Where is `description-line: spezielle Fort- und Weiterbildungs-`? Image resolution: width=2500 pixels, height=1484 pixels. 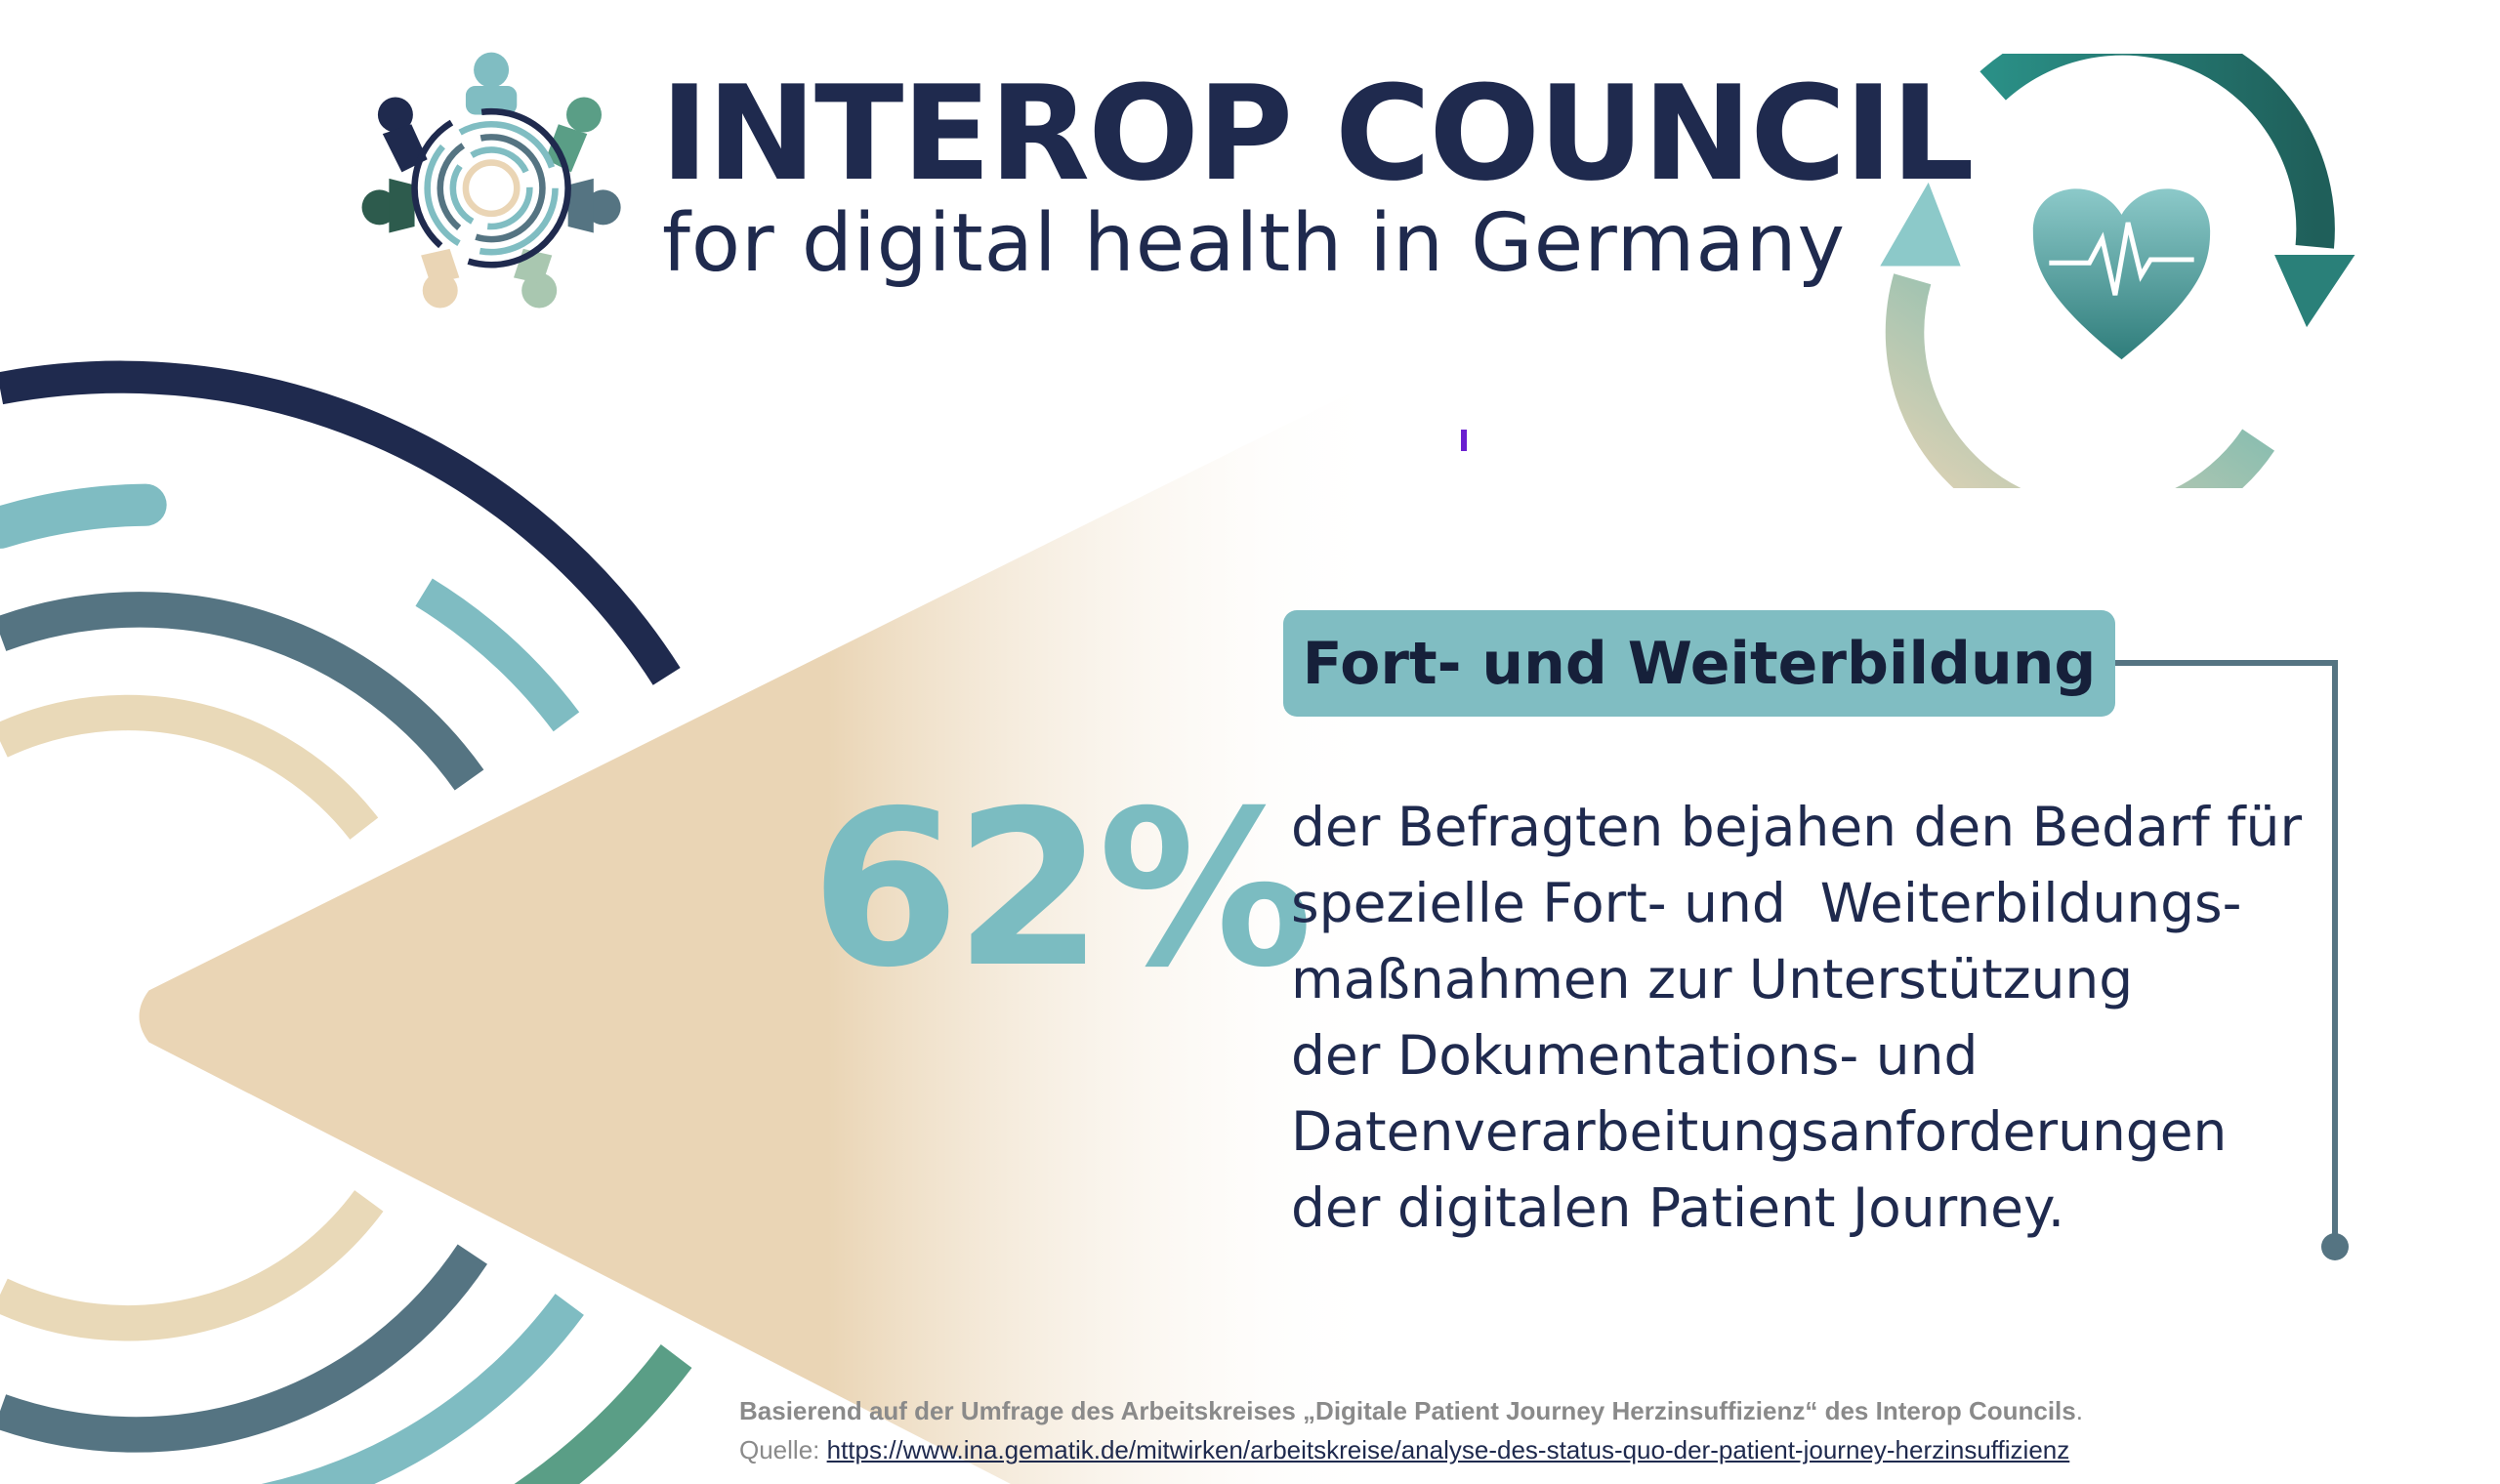
description-line: spezielle Fort- und Weiterbildungs- is located at coordinates (1766, 903).